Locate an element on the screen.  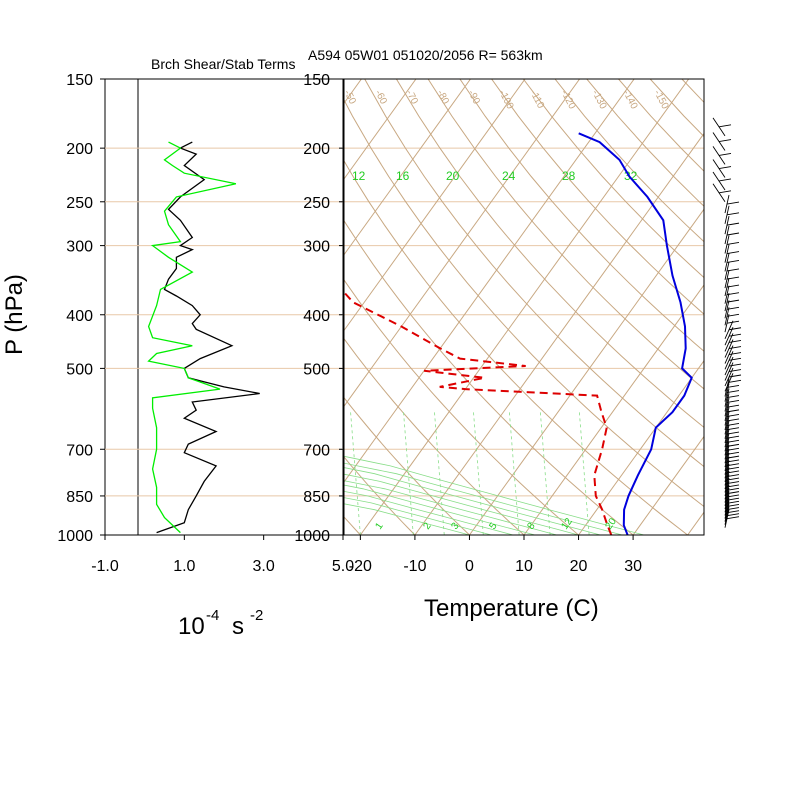
left-x-unit-label: 10 -4 s -2 is located at coordinates (220, 623).